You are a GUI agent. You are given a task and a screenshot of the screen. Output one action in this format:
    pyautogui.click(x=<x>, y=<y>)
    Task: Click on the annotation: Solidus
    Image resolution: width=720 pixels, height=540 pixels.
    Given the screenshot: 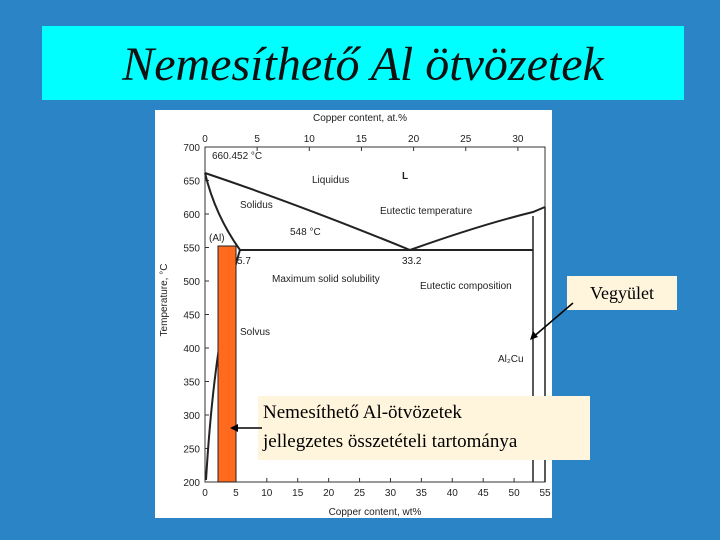 What is the action you would take?
    pyautogui.click(x=256, y=205)
    